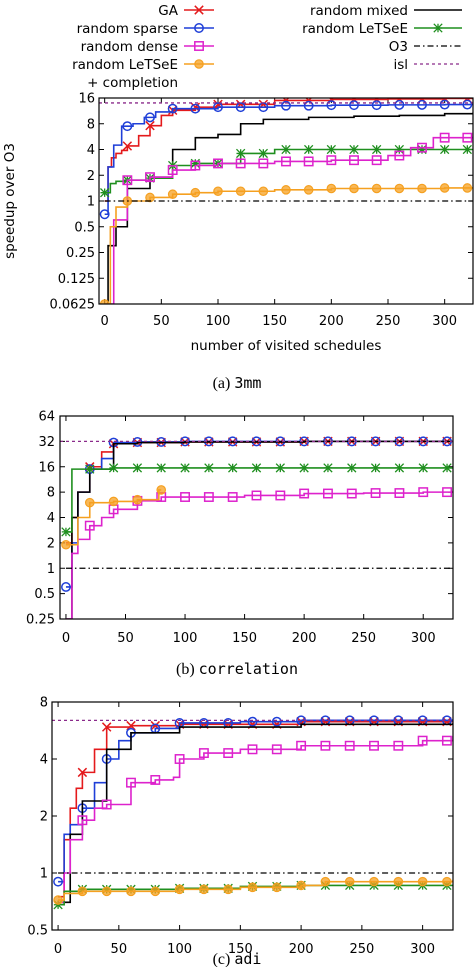  I want to click on panel-adi-ytick-label-2: 2, so click(44, 817).